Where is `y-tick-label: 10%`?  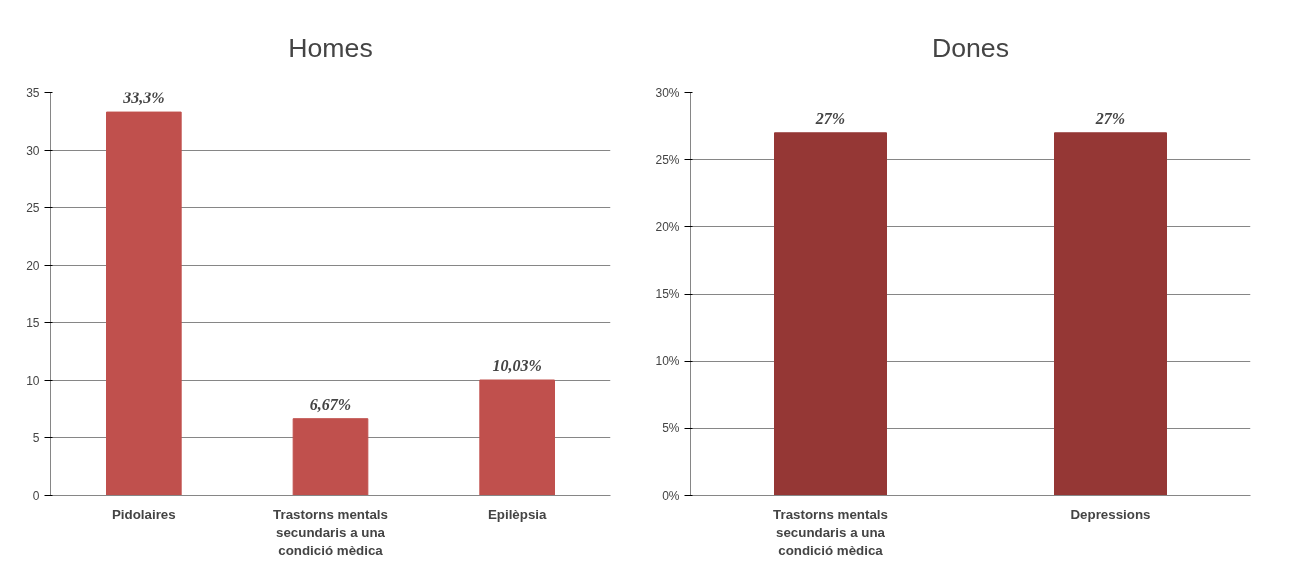 y-tick-label: 10% is located at coordinates (667, 361).